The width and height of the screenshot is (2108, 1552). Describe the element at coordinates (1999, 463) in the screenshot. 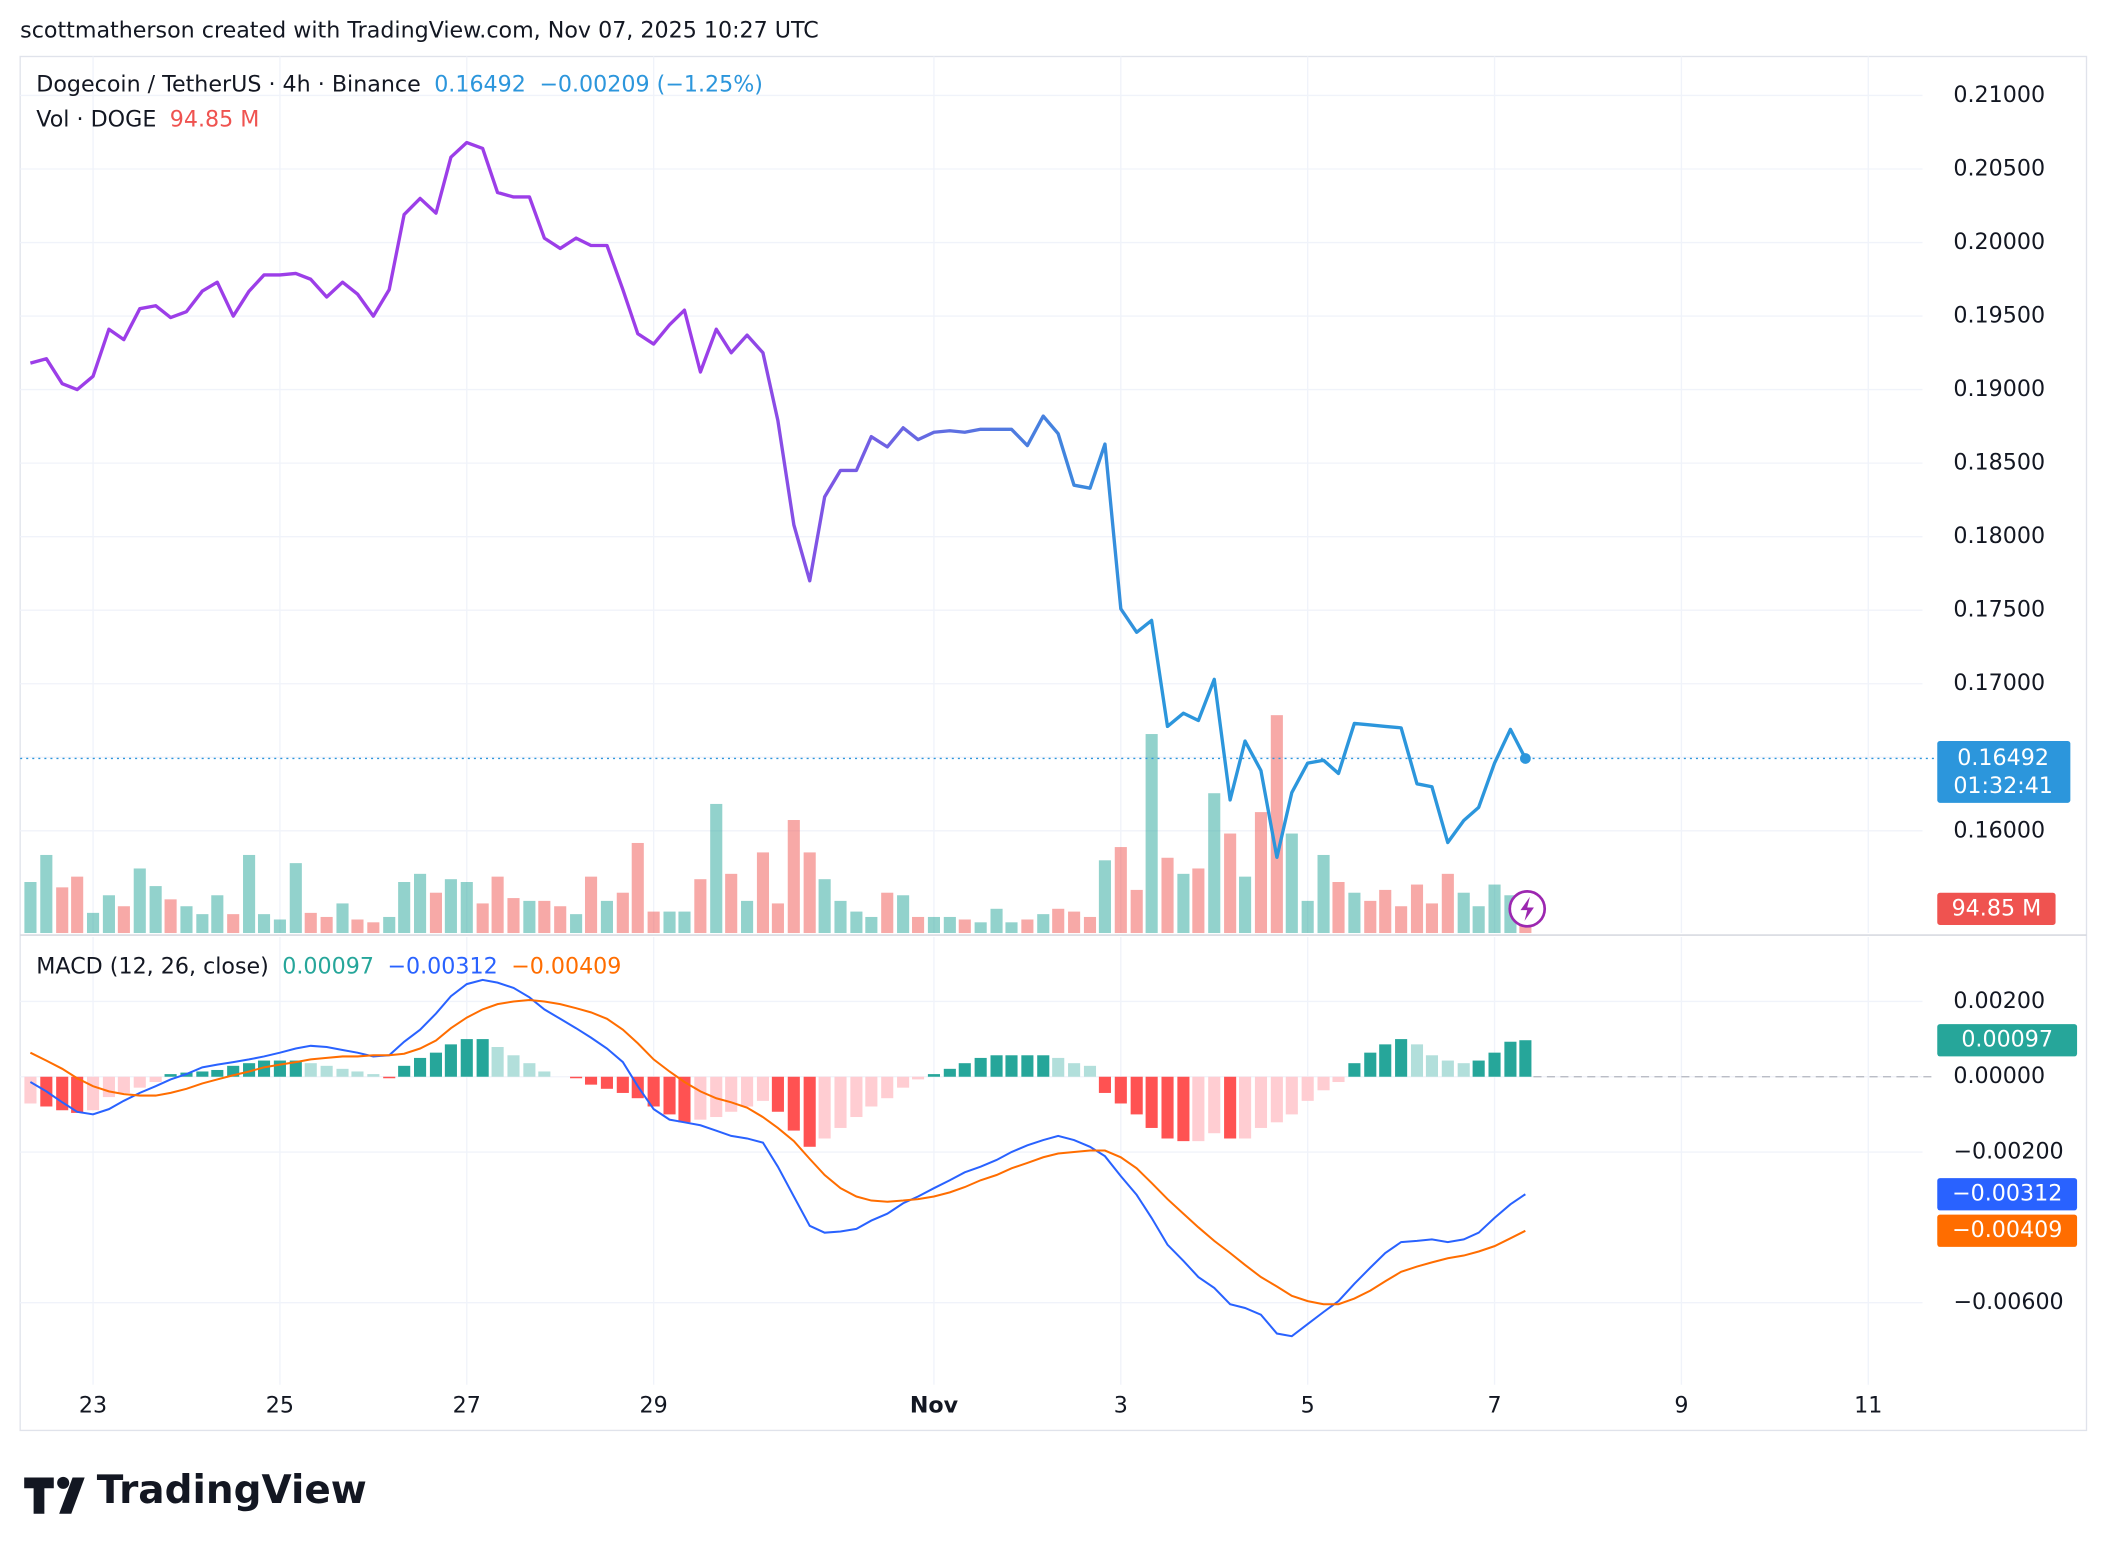

I see `y-tick-label: 0.18500` at that location.